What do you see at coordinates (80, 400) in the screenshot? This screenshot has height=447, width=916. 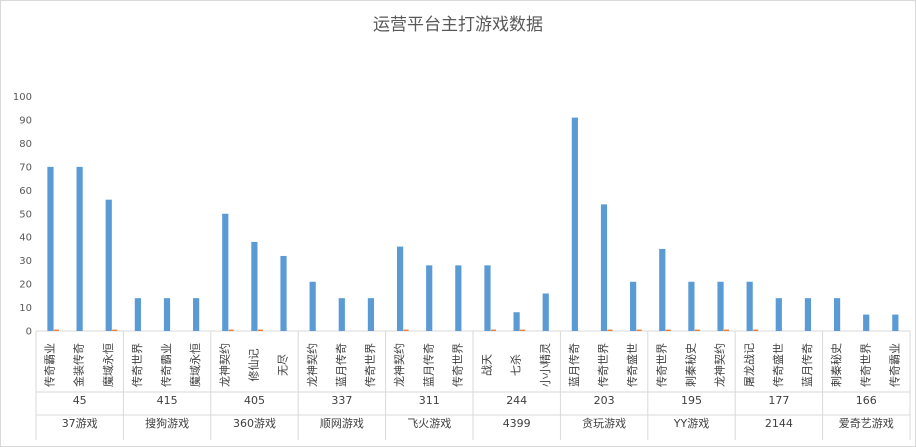 I see `group-count-label: 45` at bounding box center [80, 400].